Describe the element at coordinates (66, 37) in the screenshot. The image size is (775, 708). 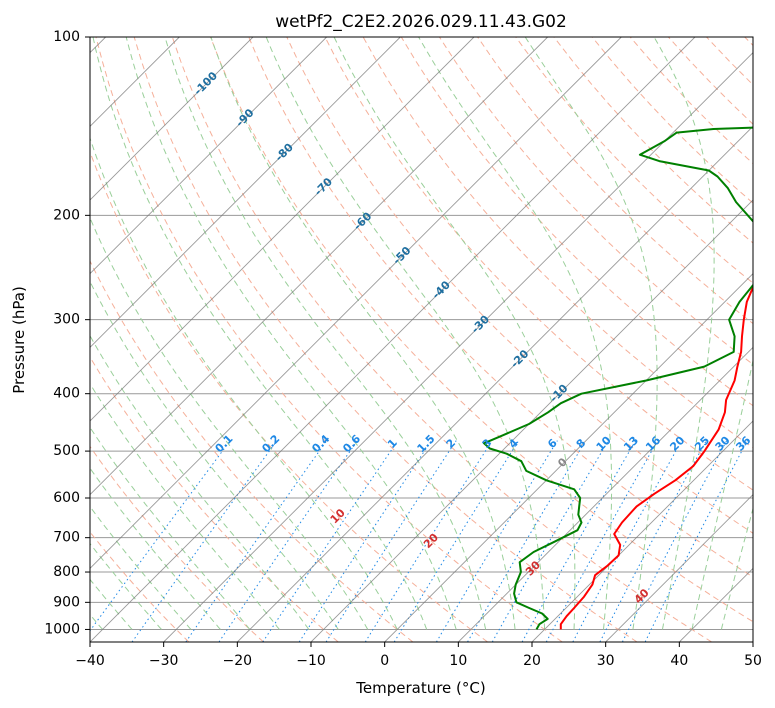
I see `y-tick-label: 100` at that location.